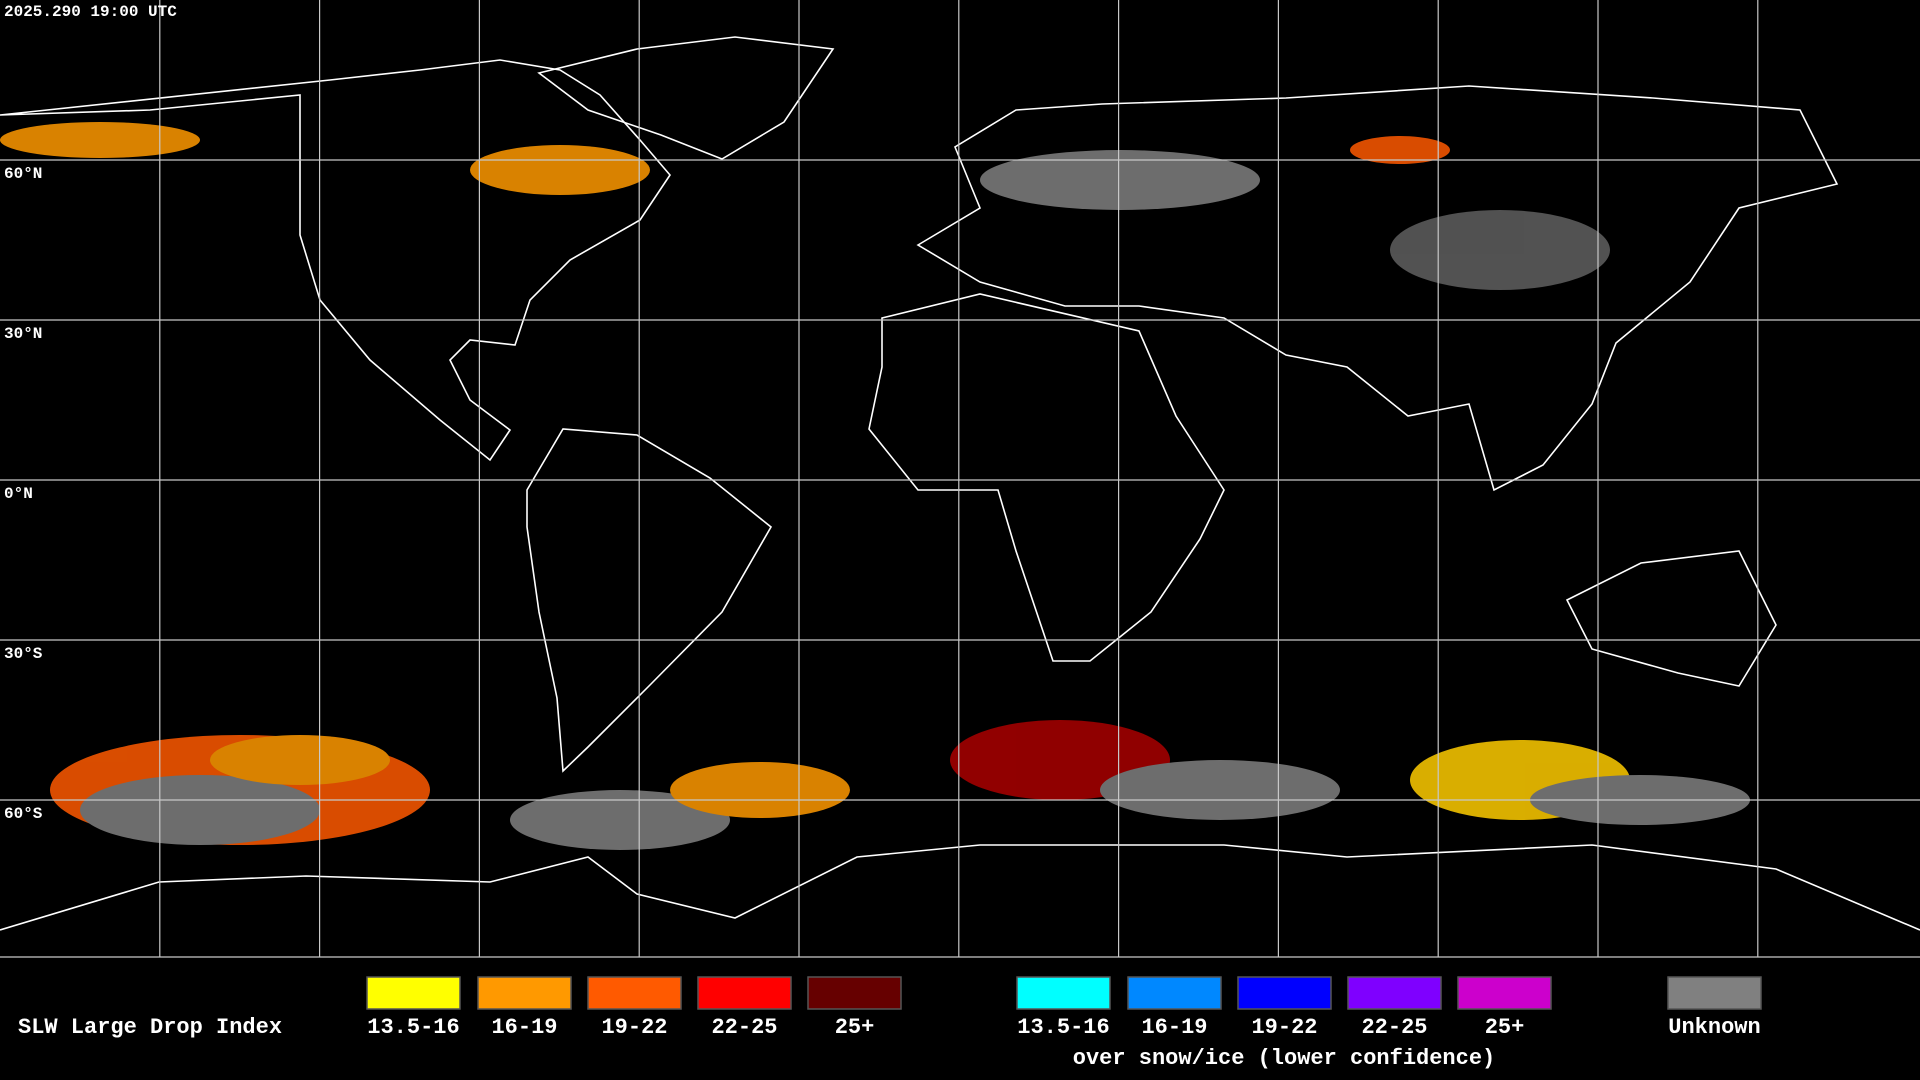 Image resolution: width=1920 pixels, height=1080 pixels. Describe the element at coordinates (23, 334) in the screenshot. I see `latitude-label: 30°N` at that location.